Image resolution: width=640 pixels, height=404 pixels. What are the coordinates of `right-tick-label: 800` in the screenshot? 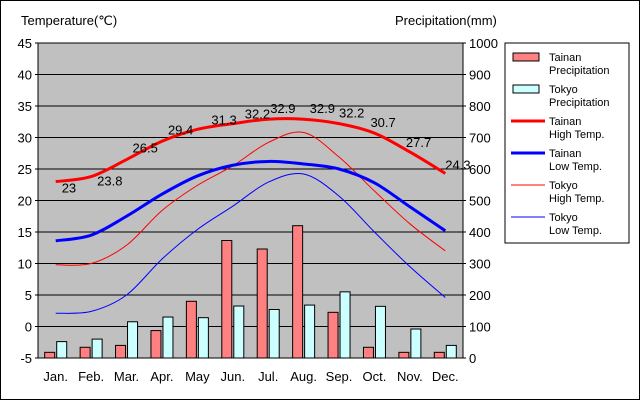 It's located at (480, 106).